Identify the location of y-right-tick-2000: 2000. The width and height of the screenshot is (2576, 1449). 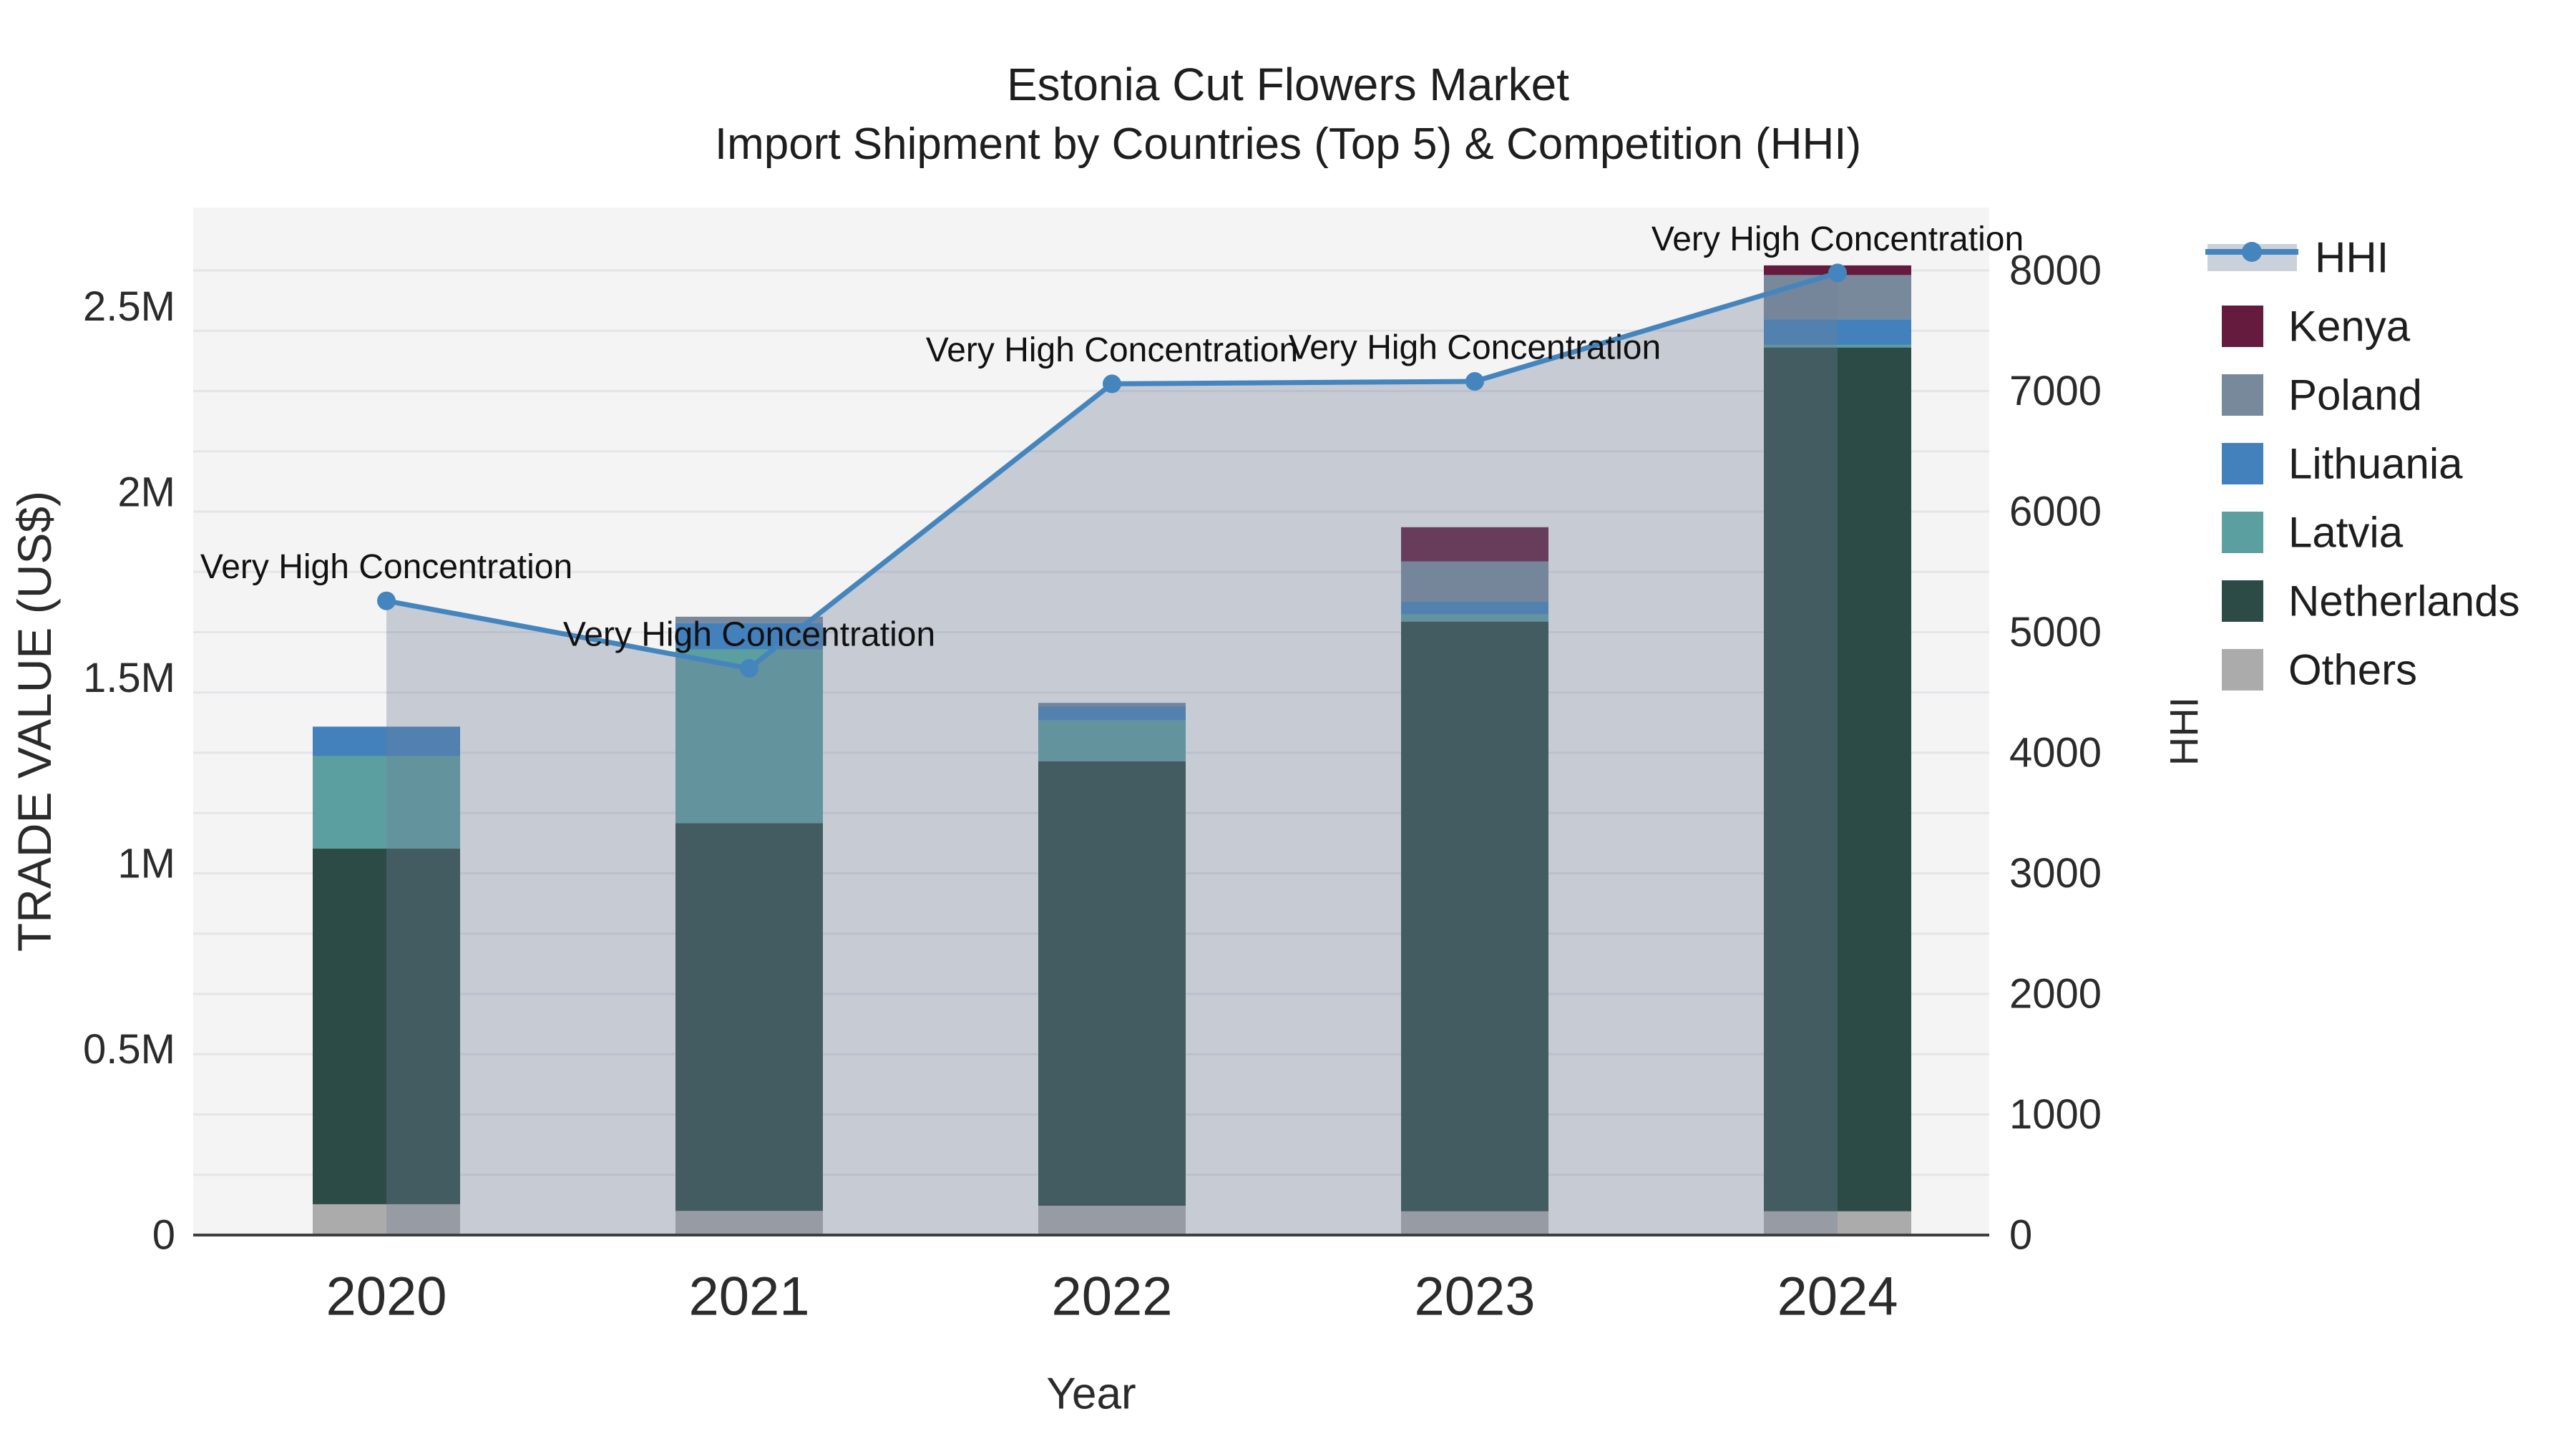
(2055, 994).